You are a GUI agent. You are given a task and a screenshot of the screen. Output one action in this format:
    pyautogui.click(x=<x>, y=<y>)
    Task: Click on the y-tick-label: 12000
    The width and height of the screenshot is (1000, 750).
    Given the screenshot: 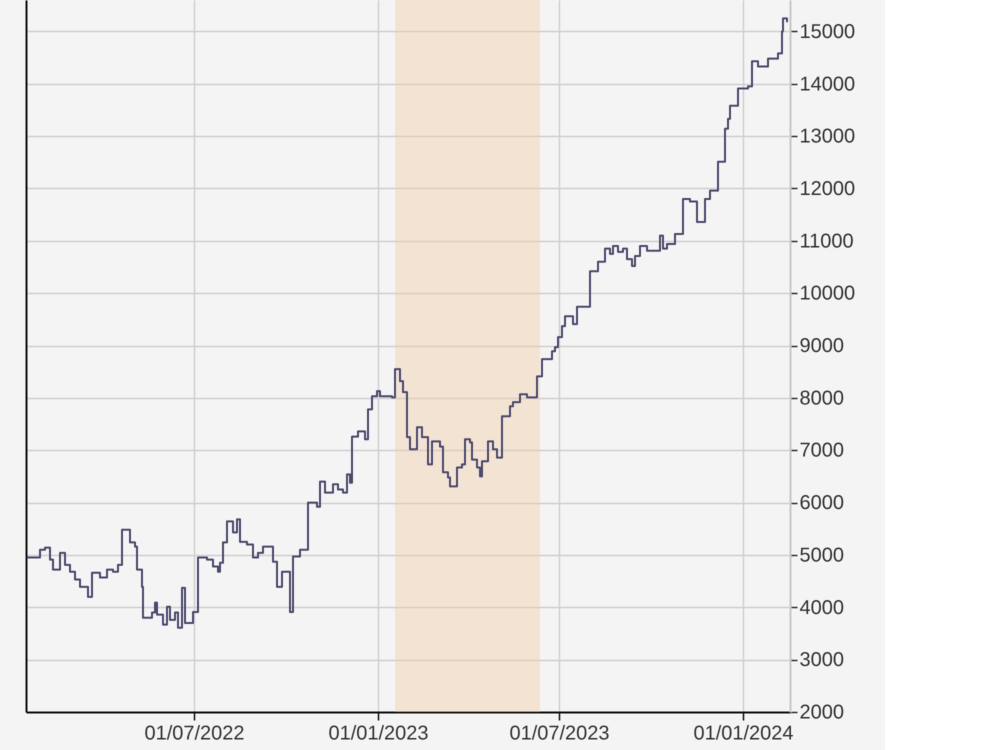 What is the action you would take?
    pyautogui.click(x=828, y=189)
    